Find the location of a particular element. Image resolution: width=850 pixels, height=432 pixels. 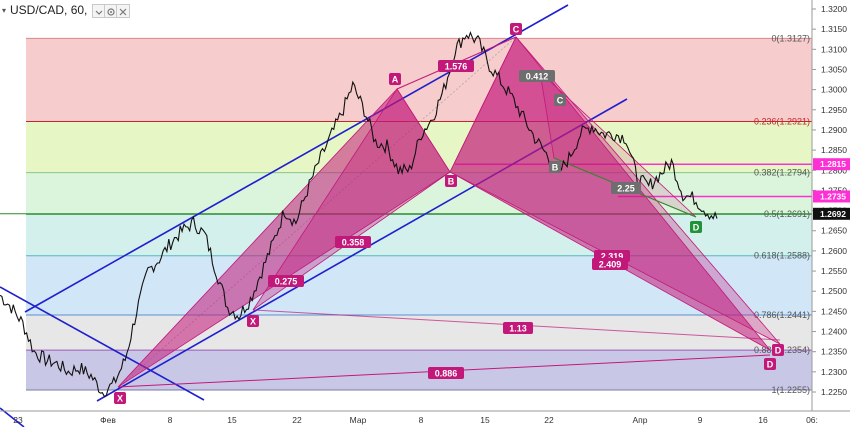

x-tick-label: Апр is located at coordinates (640, 420).